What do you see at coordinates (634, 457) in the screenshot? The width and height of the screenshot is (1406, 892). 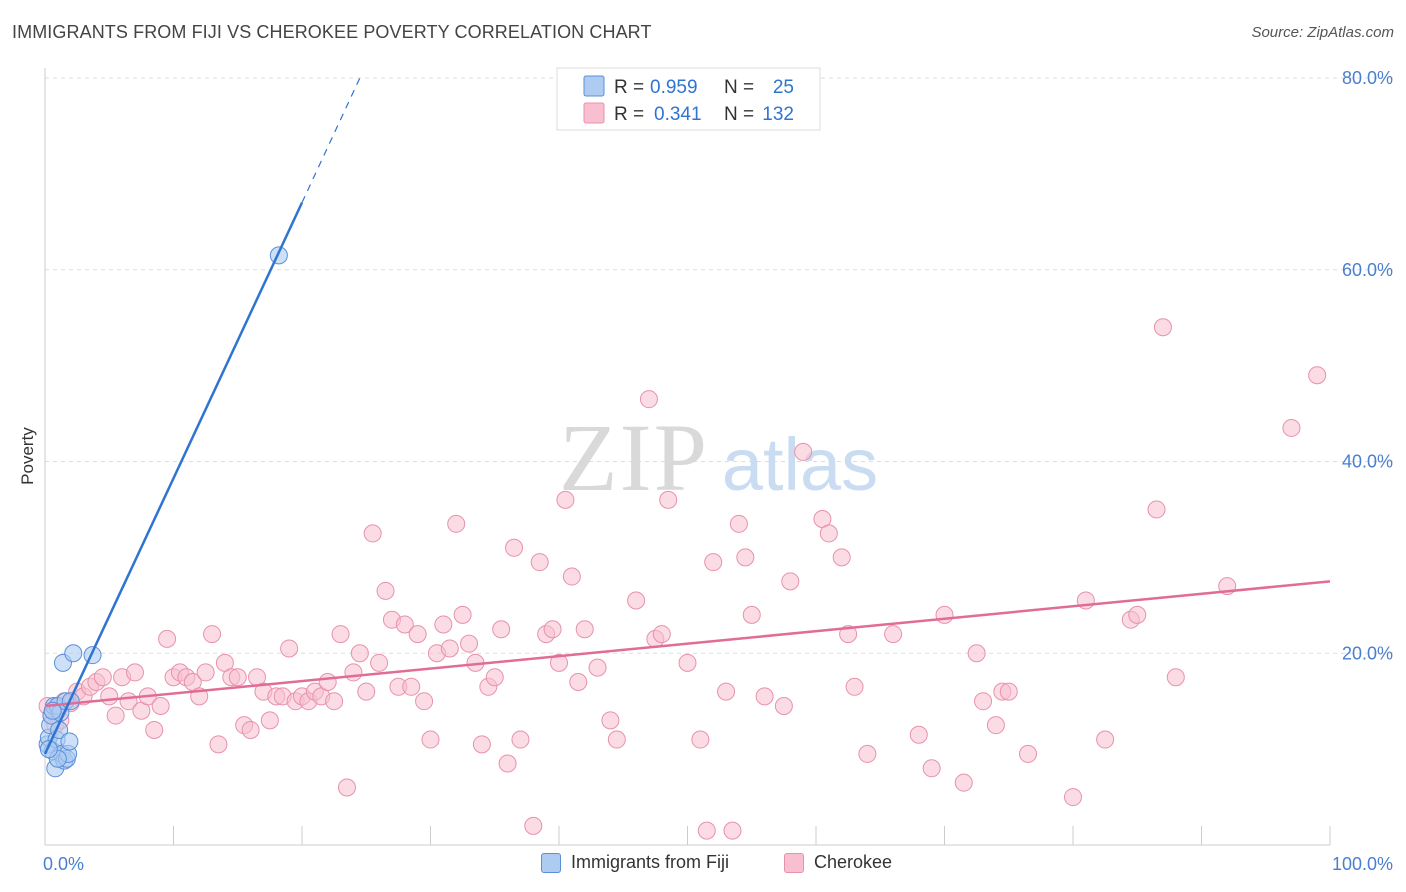 I see `watermark-zip: ZIP` at bounding box center [634, 457].